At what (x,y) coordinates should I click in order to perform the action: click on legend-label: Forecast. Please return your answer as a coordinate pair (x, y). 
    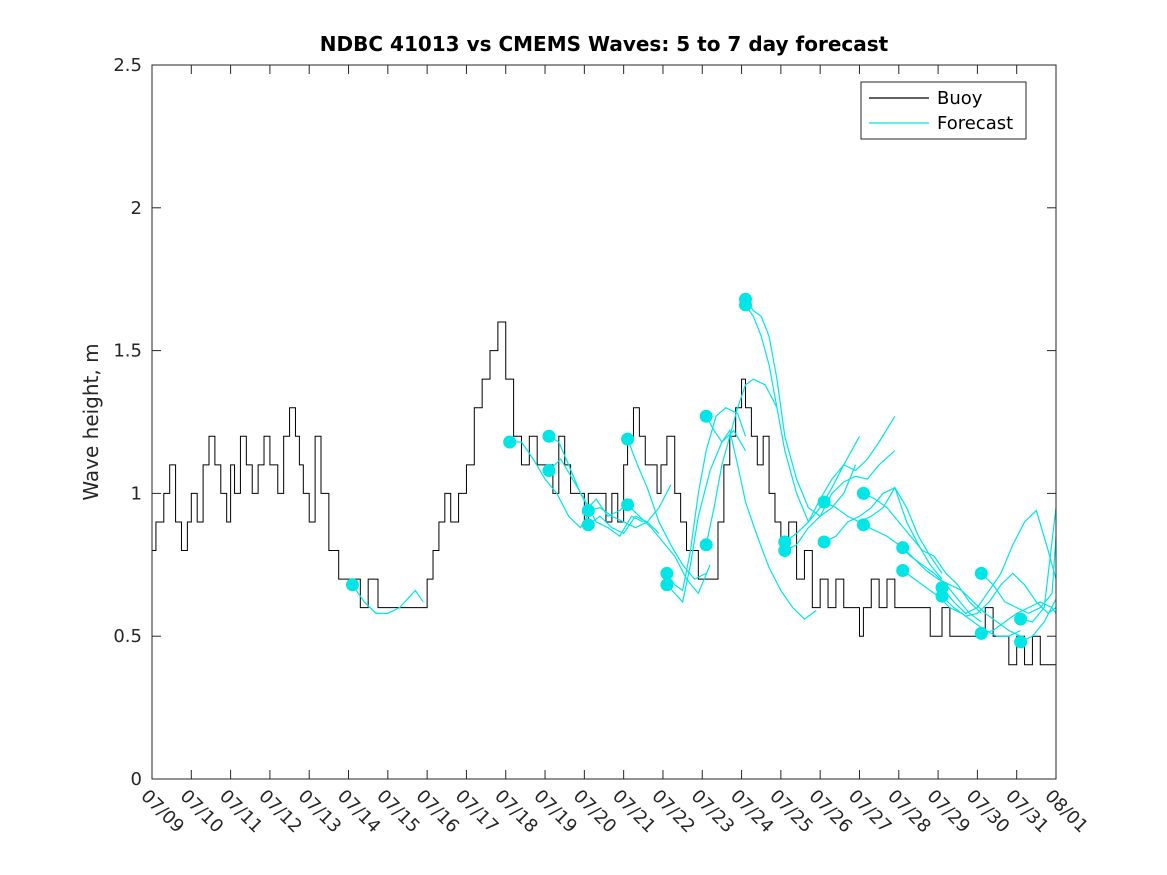
    Looking at the image, I should click on (975, 123).